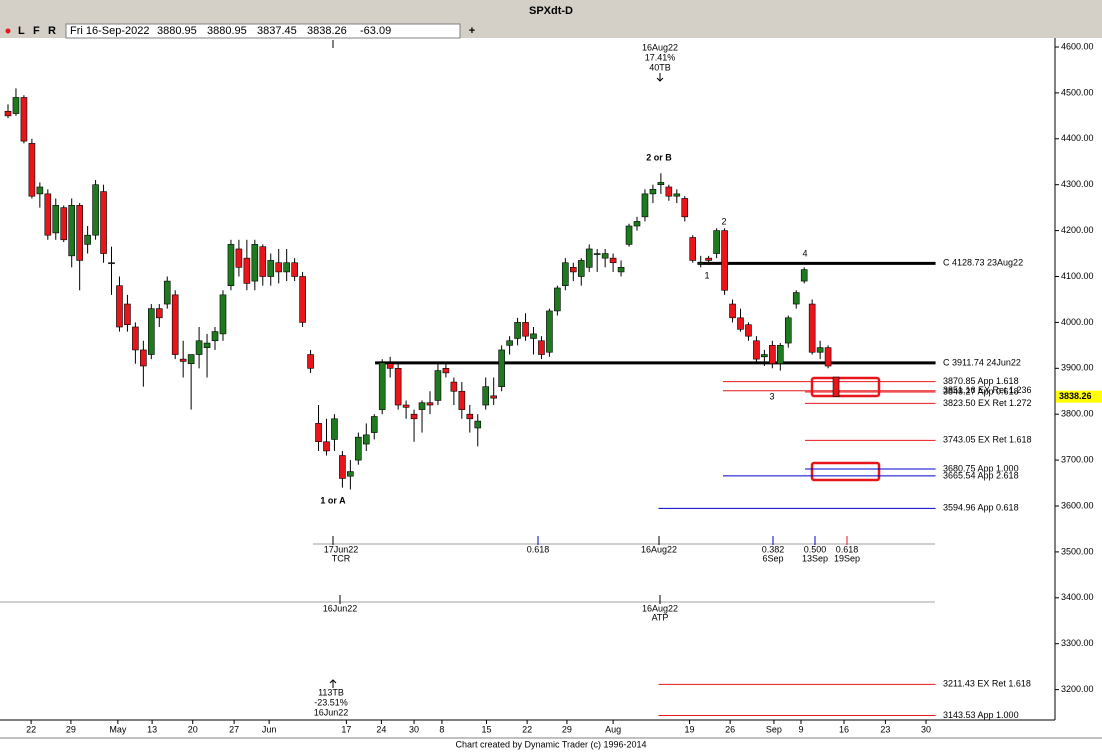 The width and height of the screenshot is (1102, 753). I want to click on toolbar-button: F, so click(36, 31).